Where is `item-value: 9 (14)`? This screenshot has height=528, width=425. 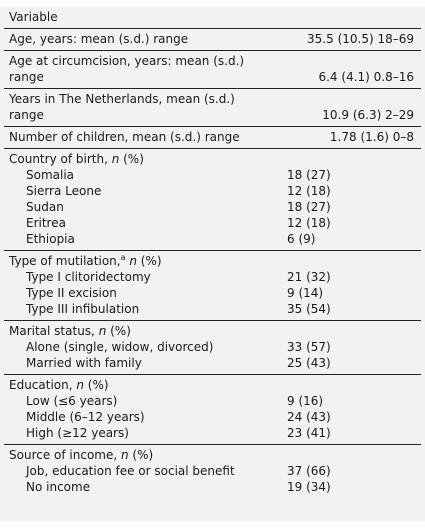 item-value: 9 (14) is located at coordinates (305, 293).